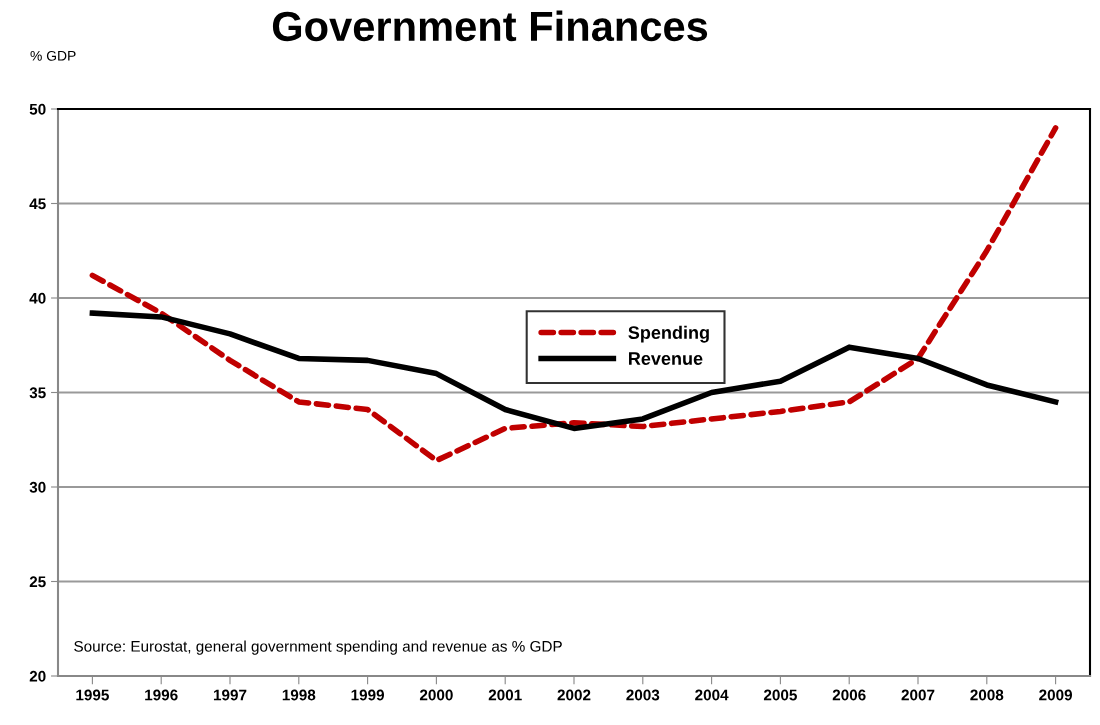 This screenshot has height=725, width=1100. What do you see at coordinates (37, 109) in the screenshot?
I see `y-tick-label: 50` at bounding box center [37, 109].